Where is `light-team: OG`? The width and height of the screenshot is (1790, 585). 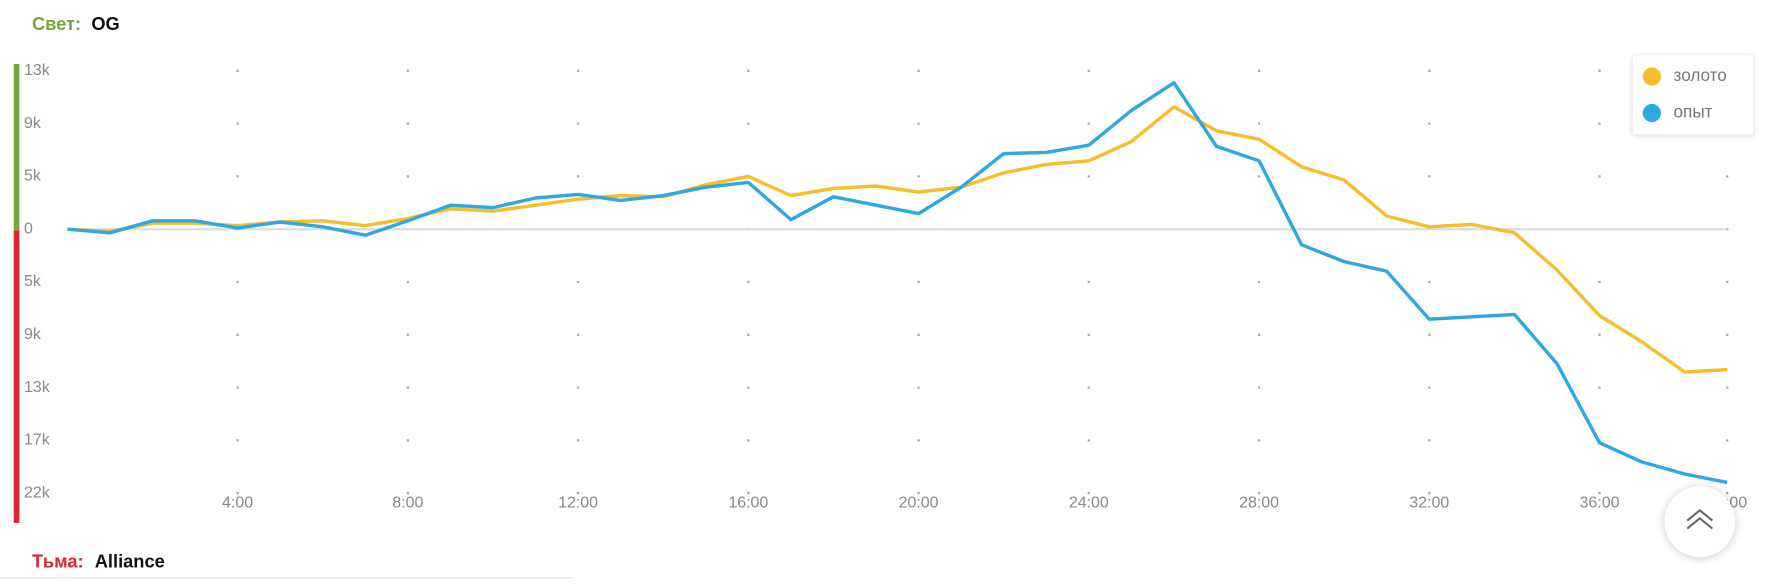
light-team: OG is located at coordinates (105, 23).